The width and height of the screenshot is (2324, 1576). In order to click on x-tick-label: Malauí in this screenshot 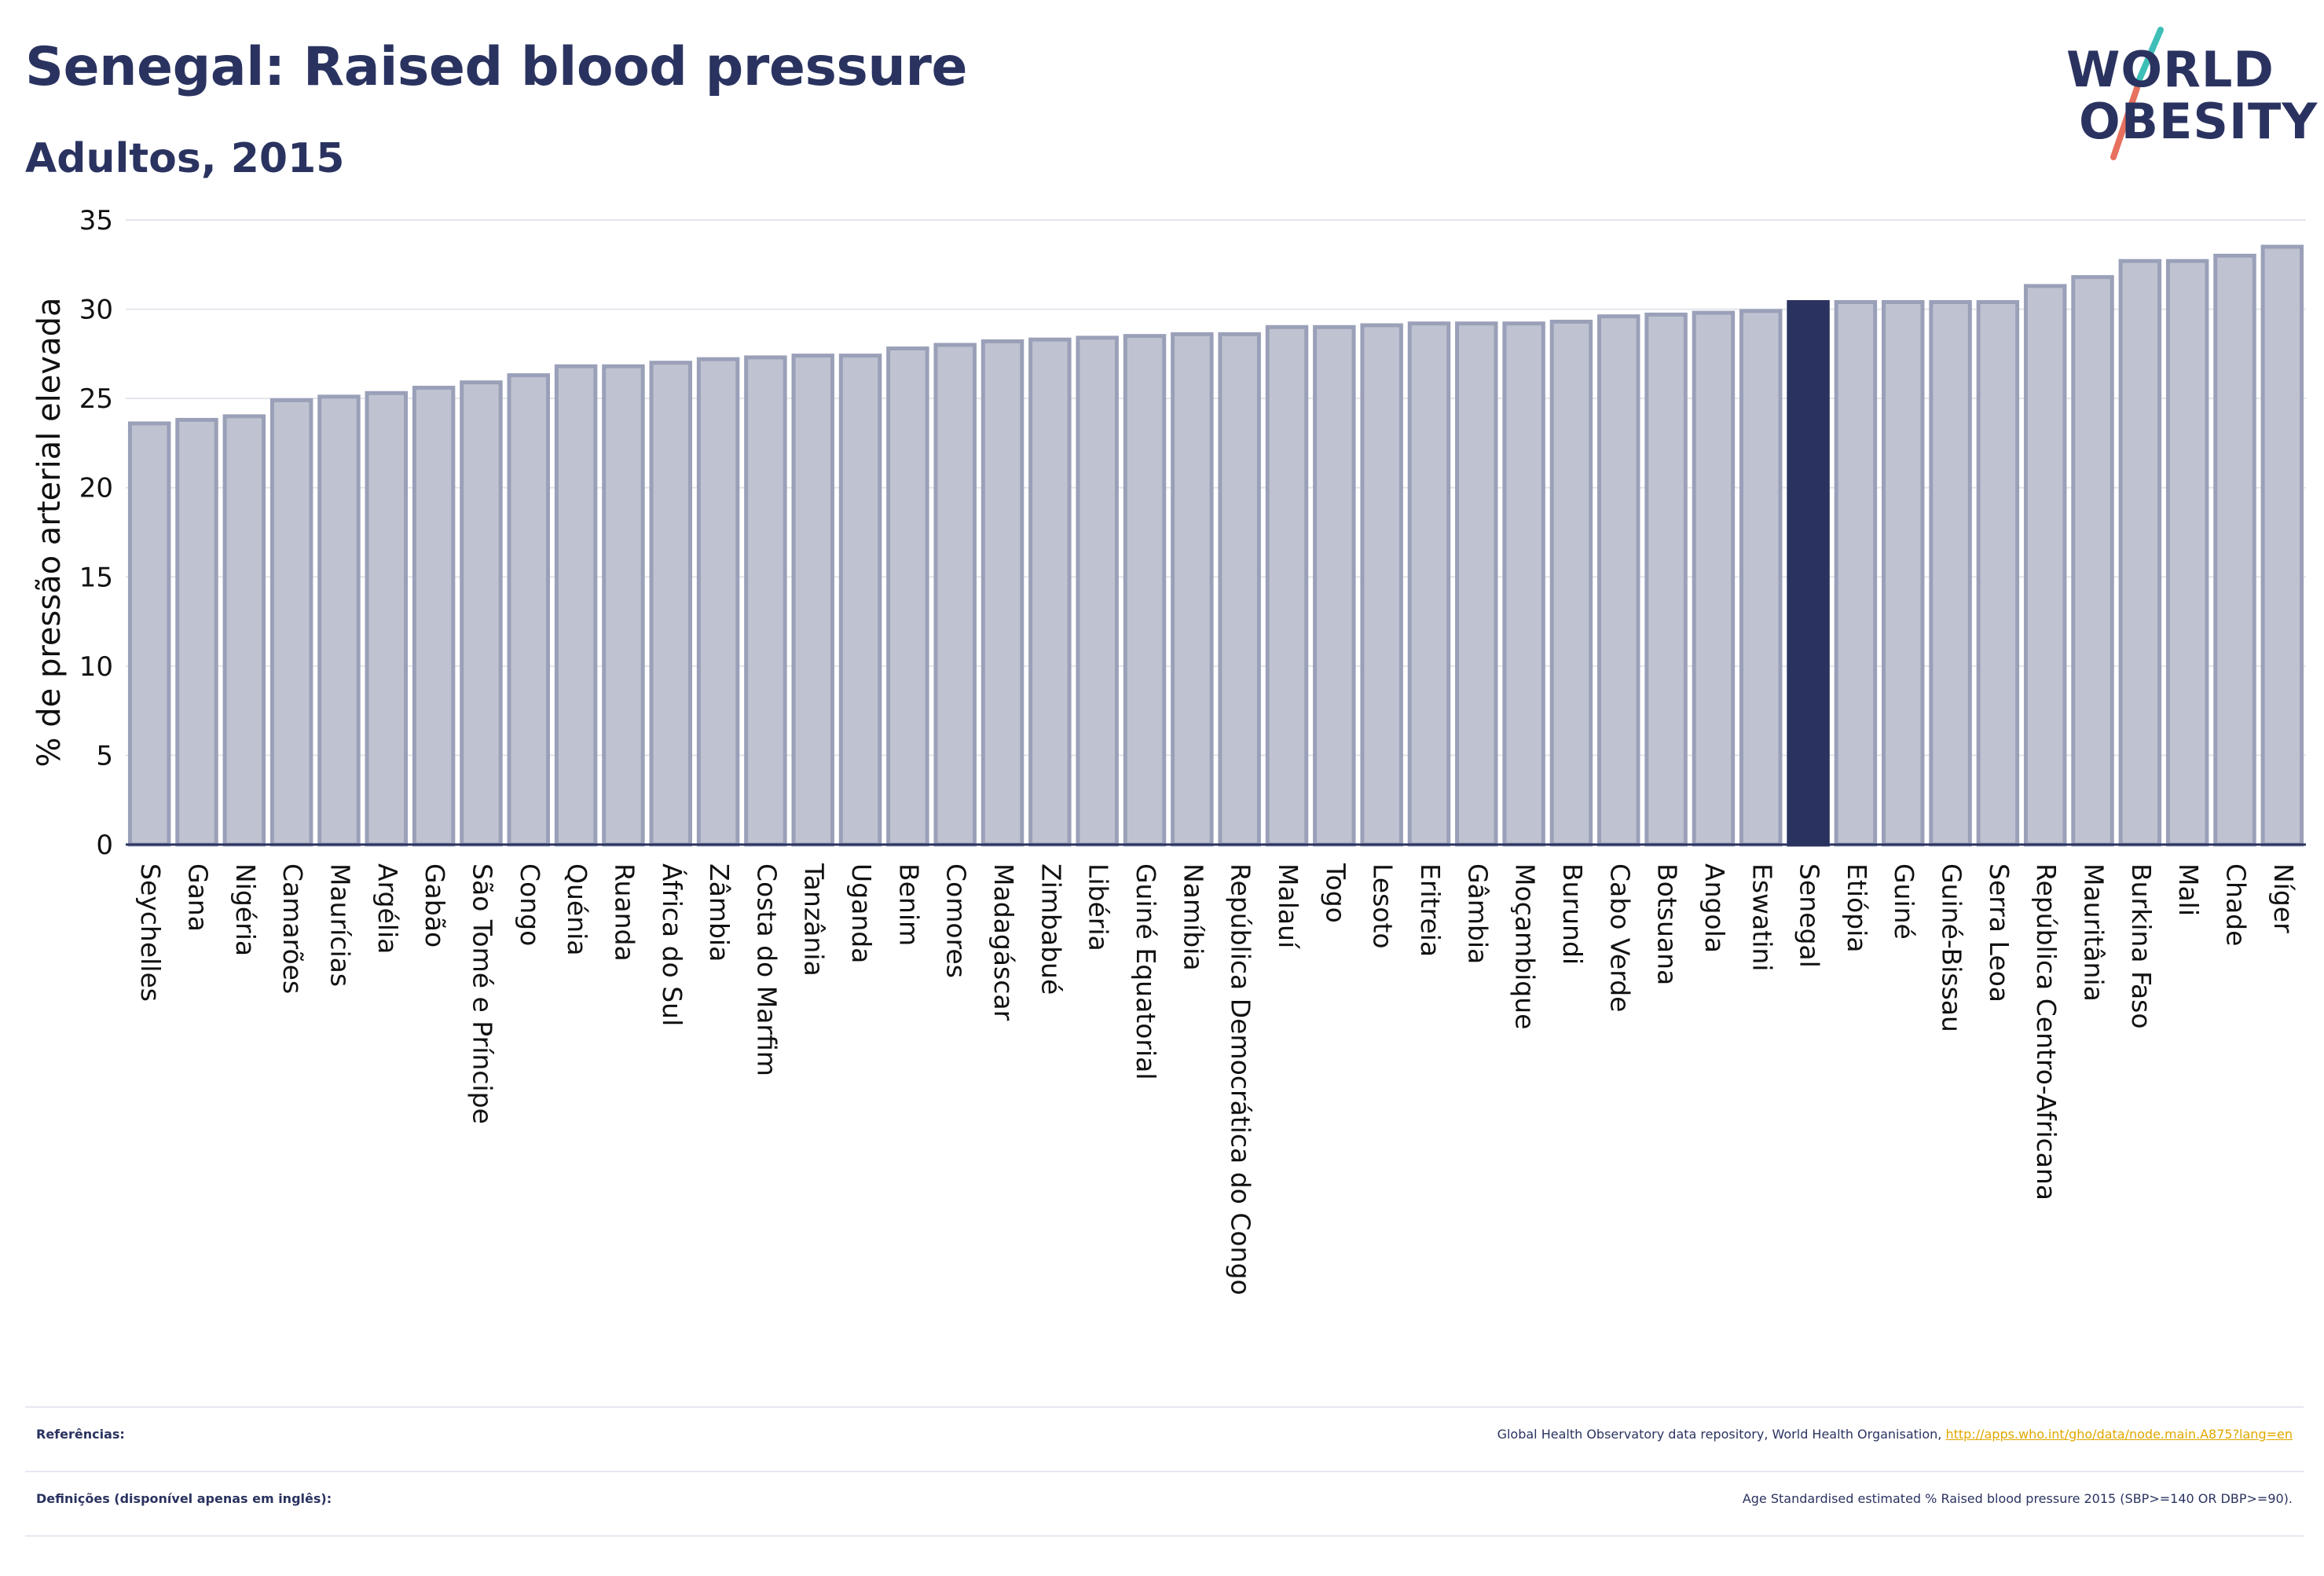, I will do `click(1288, 906)`.